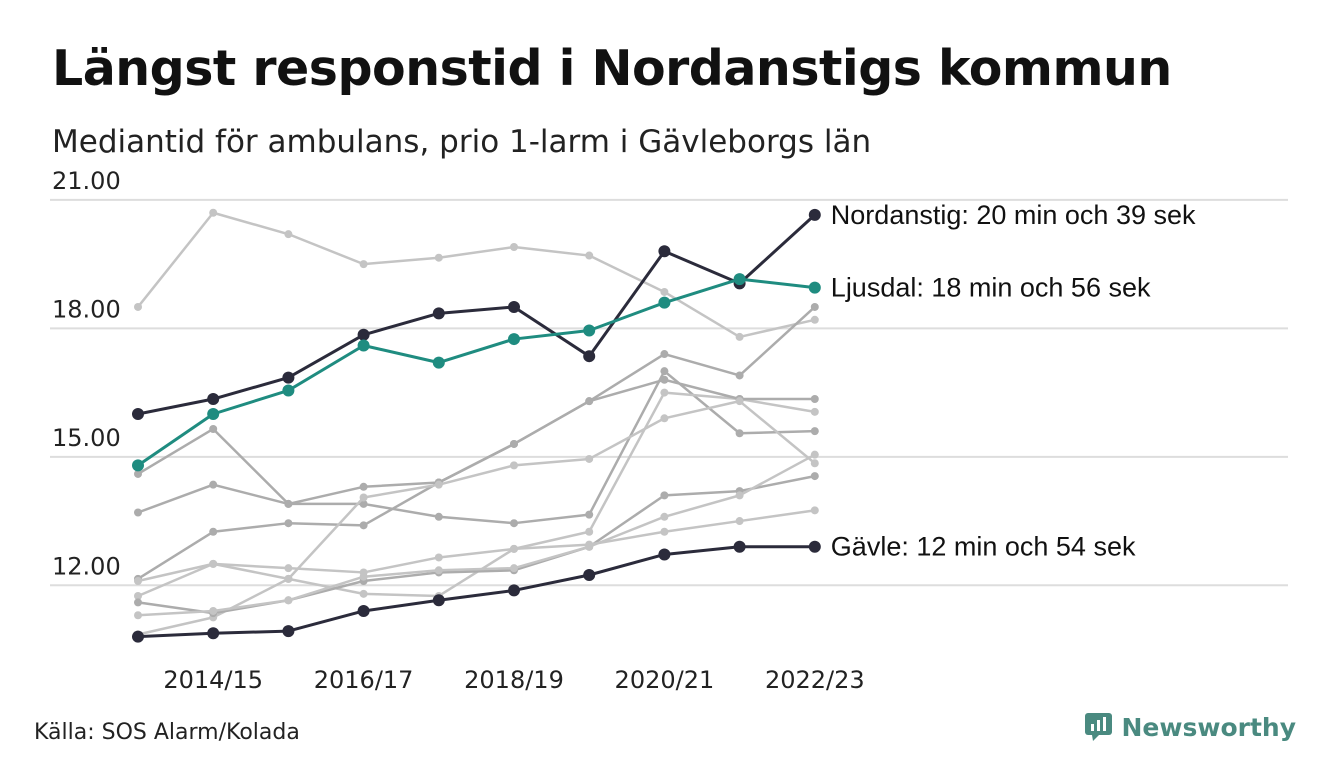 Image resolution: width=1340 pixels, height=780 pixels. What do you see at coordinates (1190, 727) in the screenshot?
I see `brand: Newsworthy` at bounding box center [1190, 727].